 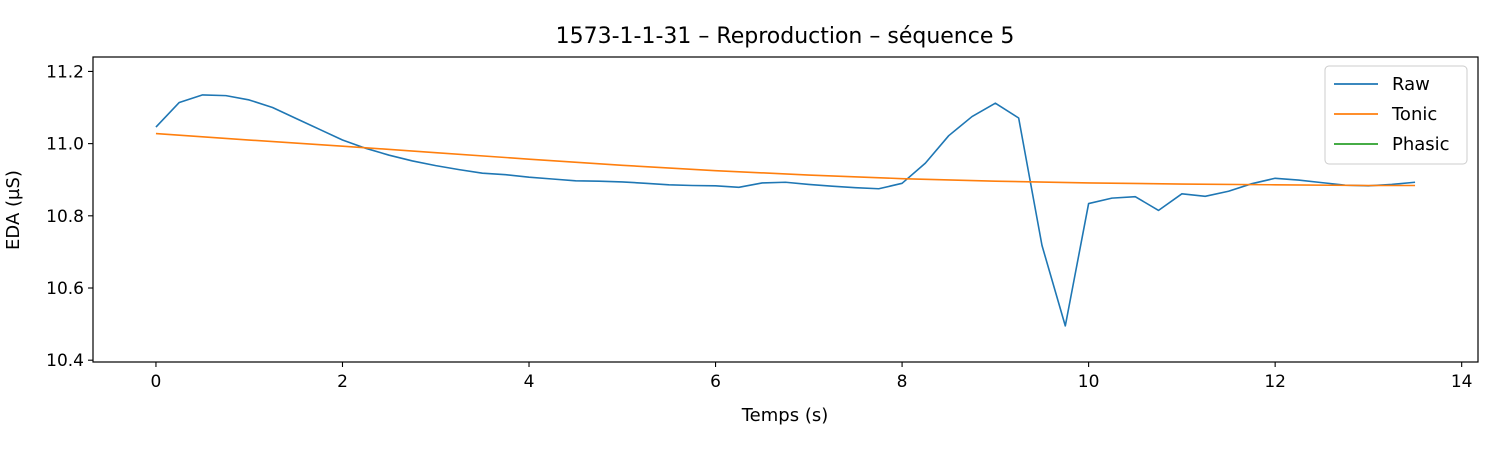 What do you see at coordinates (902, 382) in the screenshot?
I see `x-tick-label: 8` at bounding box center [902, 382].